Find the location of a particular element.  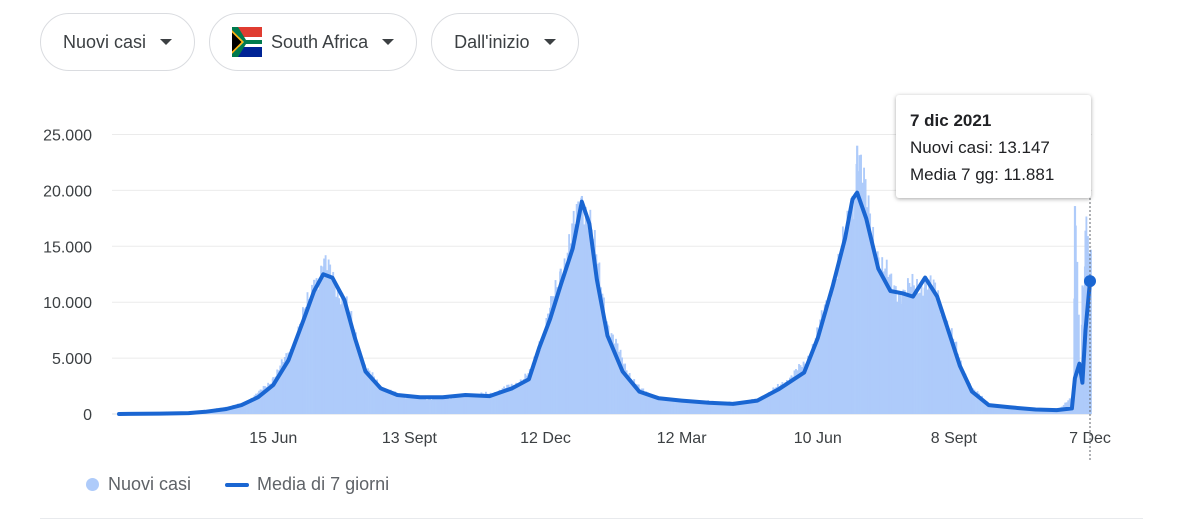

chart-legend: Nuovi casi Media di 7 giorni is located at coordinates (237, 484).